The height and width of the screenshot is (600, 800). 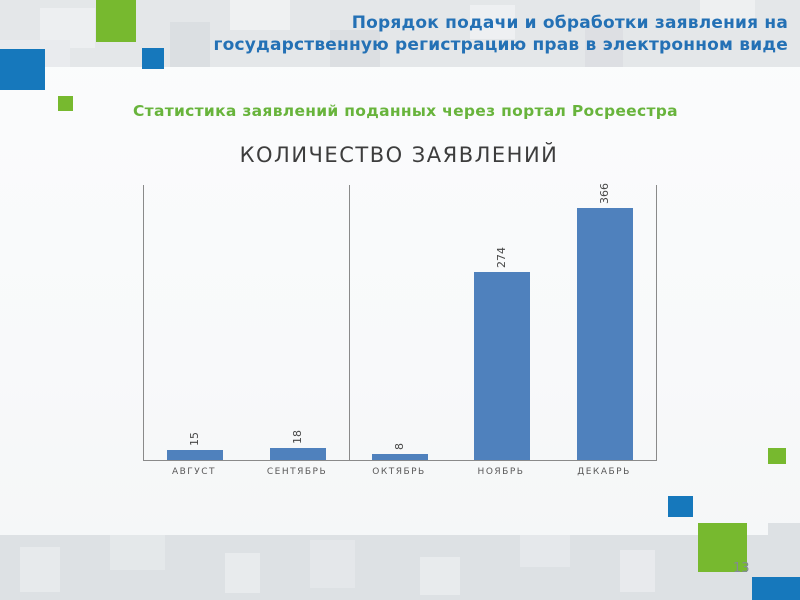 I want to click on decor-green-square-large-bottom, so click(x=722, y=547).